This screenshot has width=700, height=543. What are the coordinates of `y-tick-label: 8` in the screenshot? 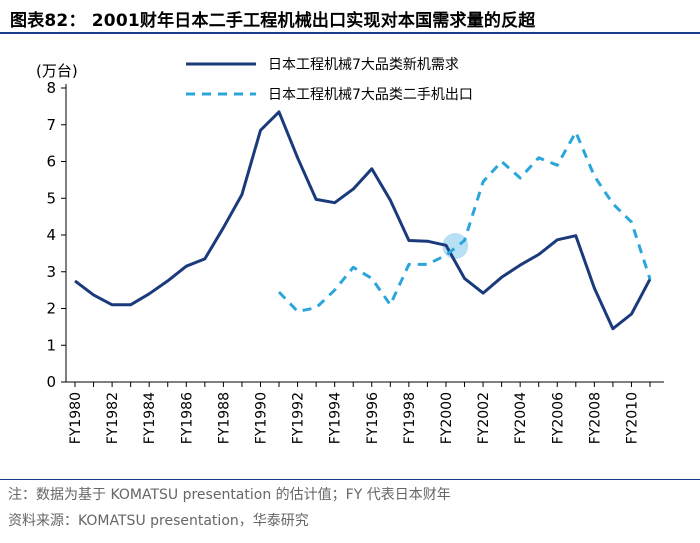 It's located at (51, 88).